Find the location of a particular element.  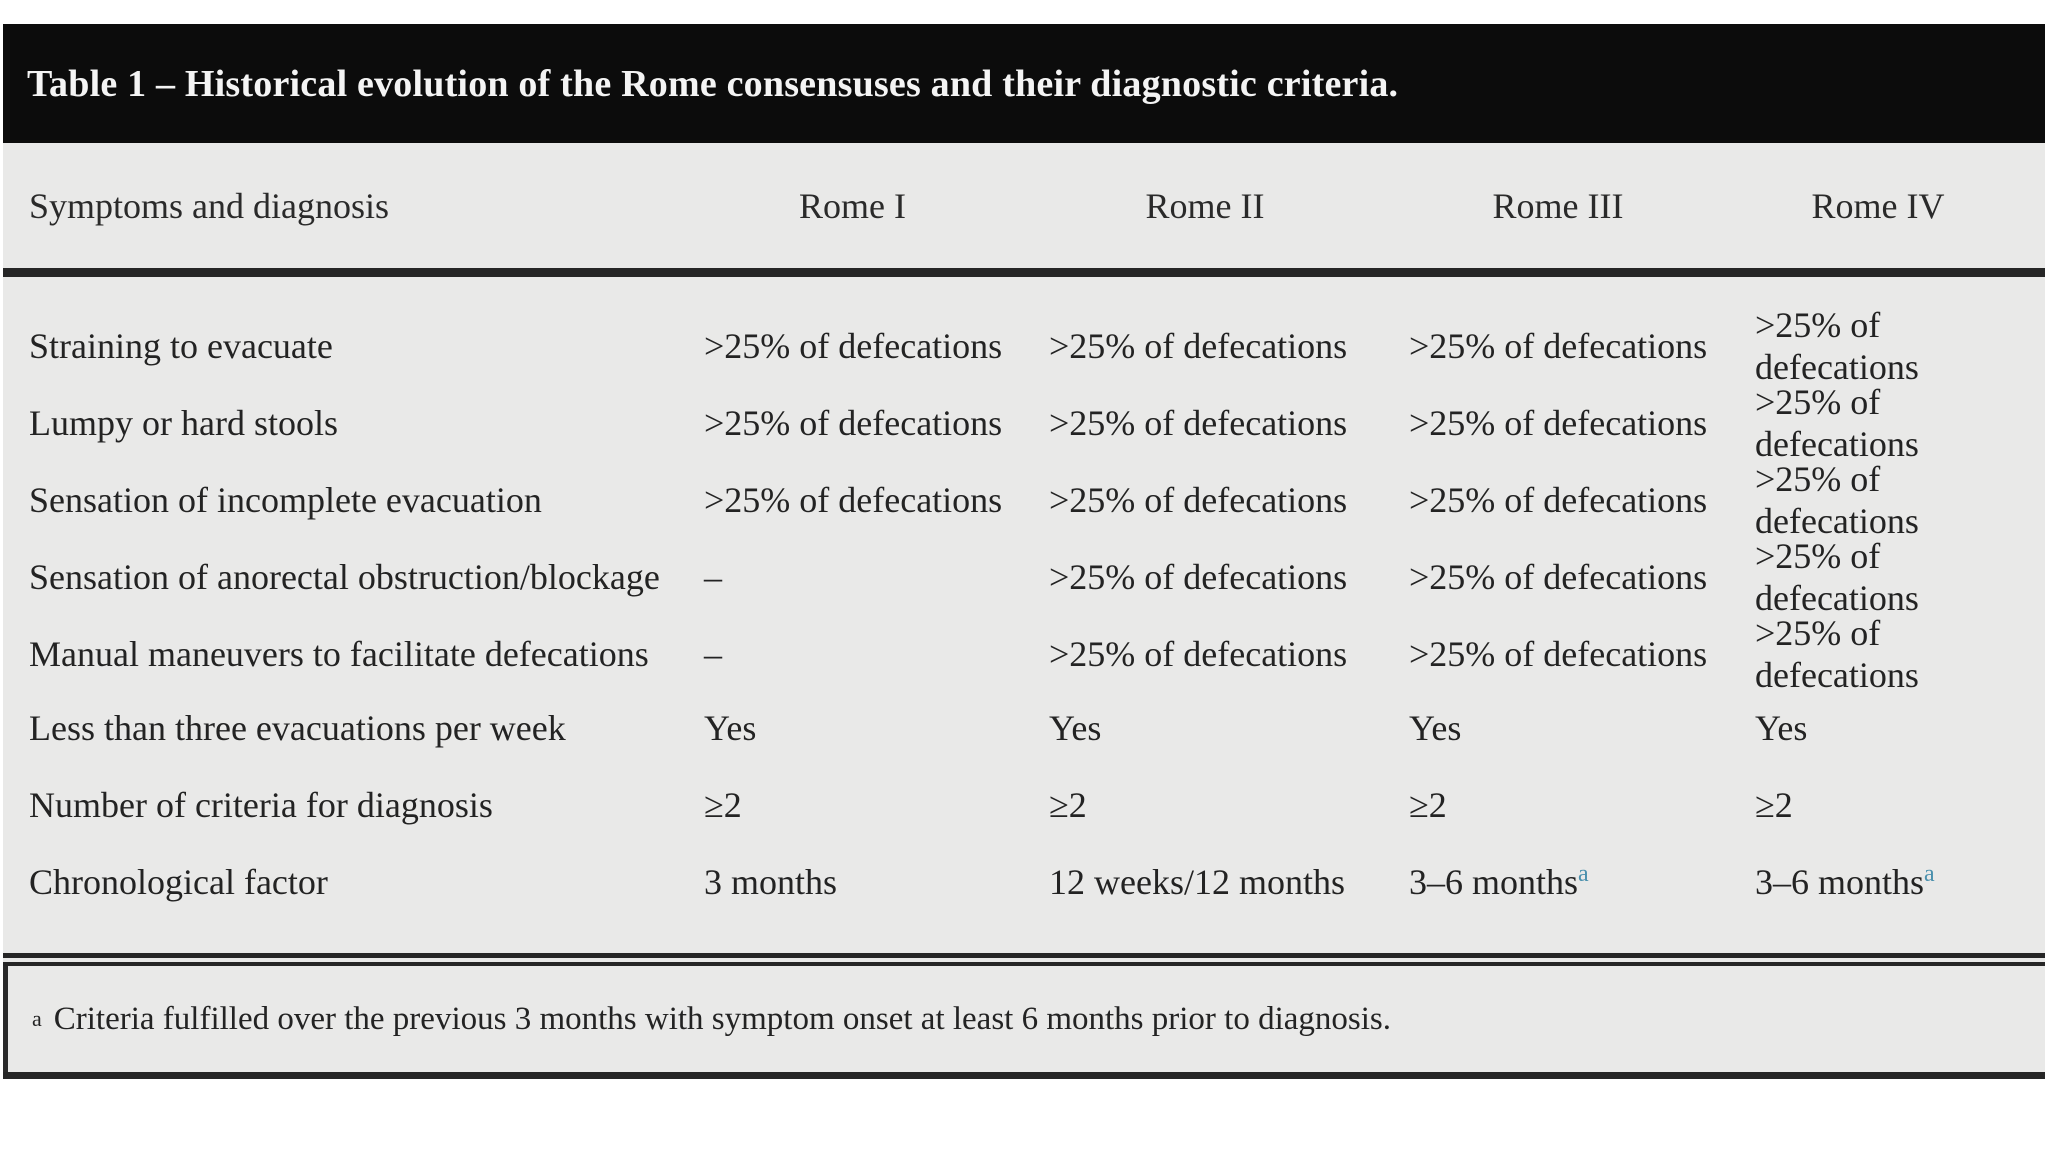

row-label: Number of criteria for diagnosis is located at coordinates (261, 804).